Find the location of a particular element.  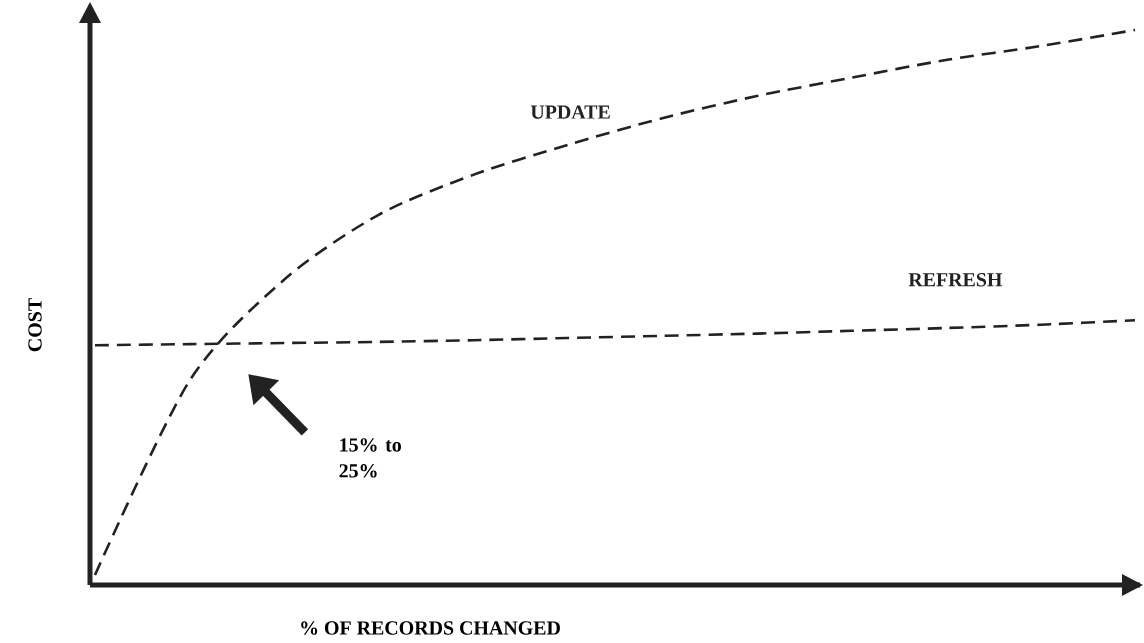

series-label: UPDATE is located at coordinates (570, 112).